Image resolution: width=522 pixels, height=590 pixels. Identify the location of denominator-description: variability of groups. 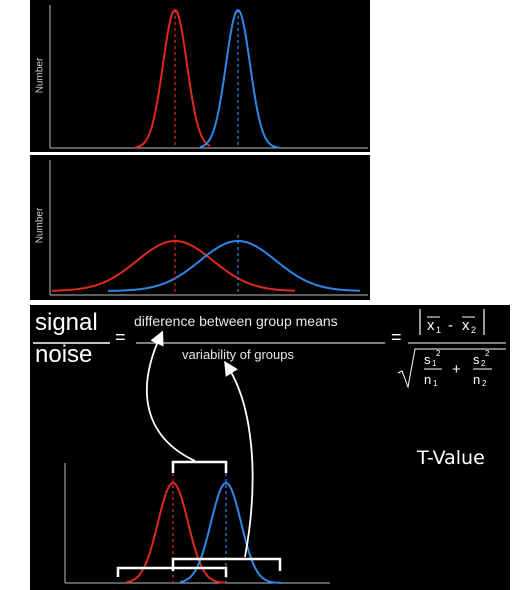
(238, 354).